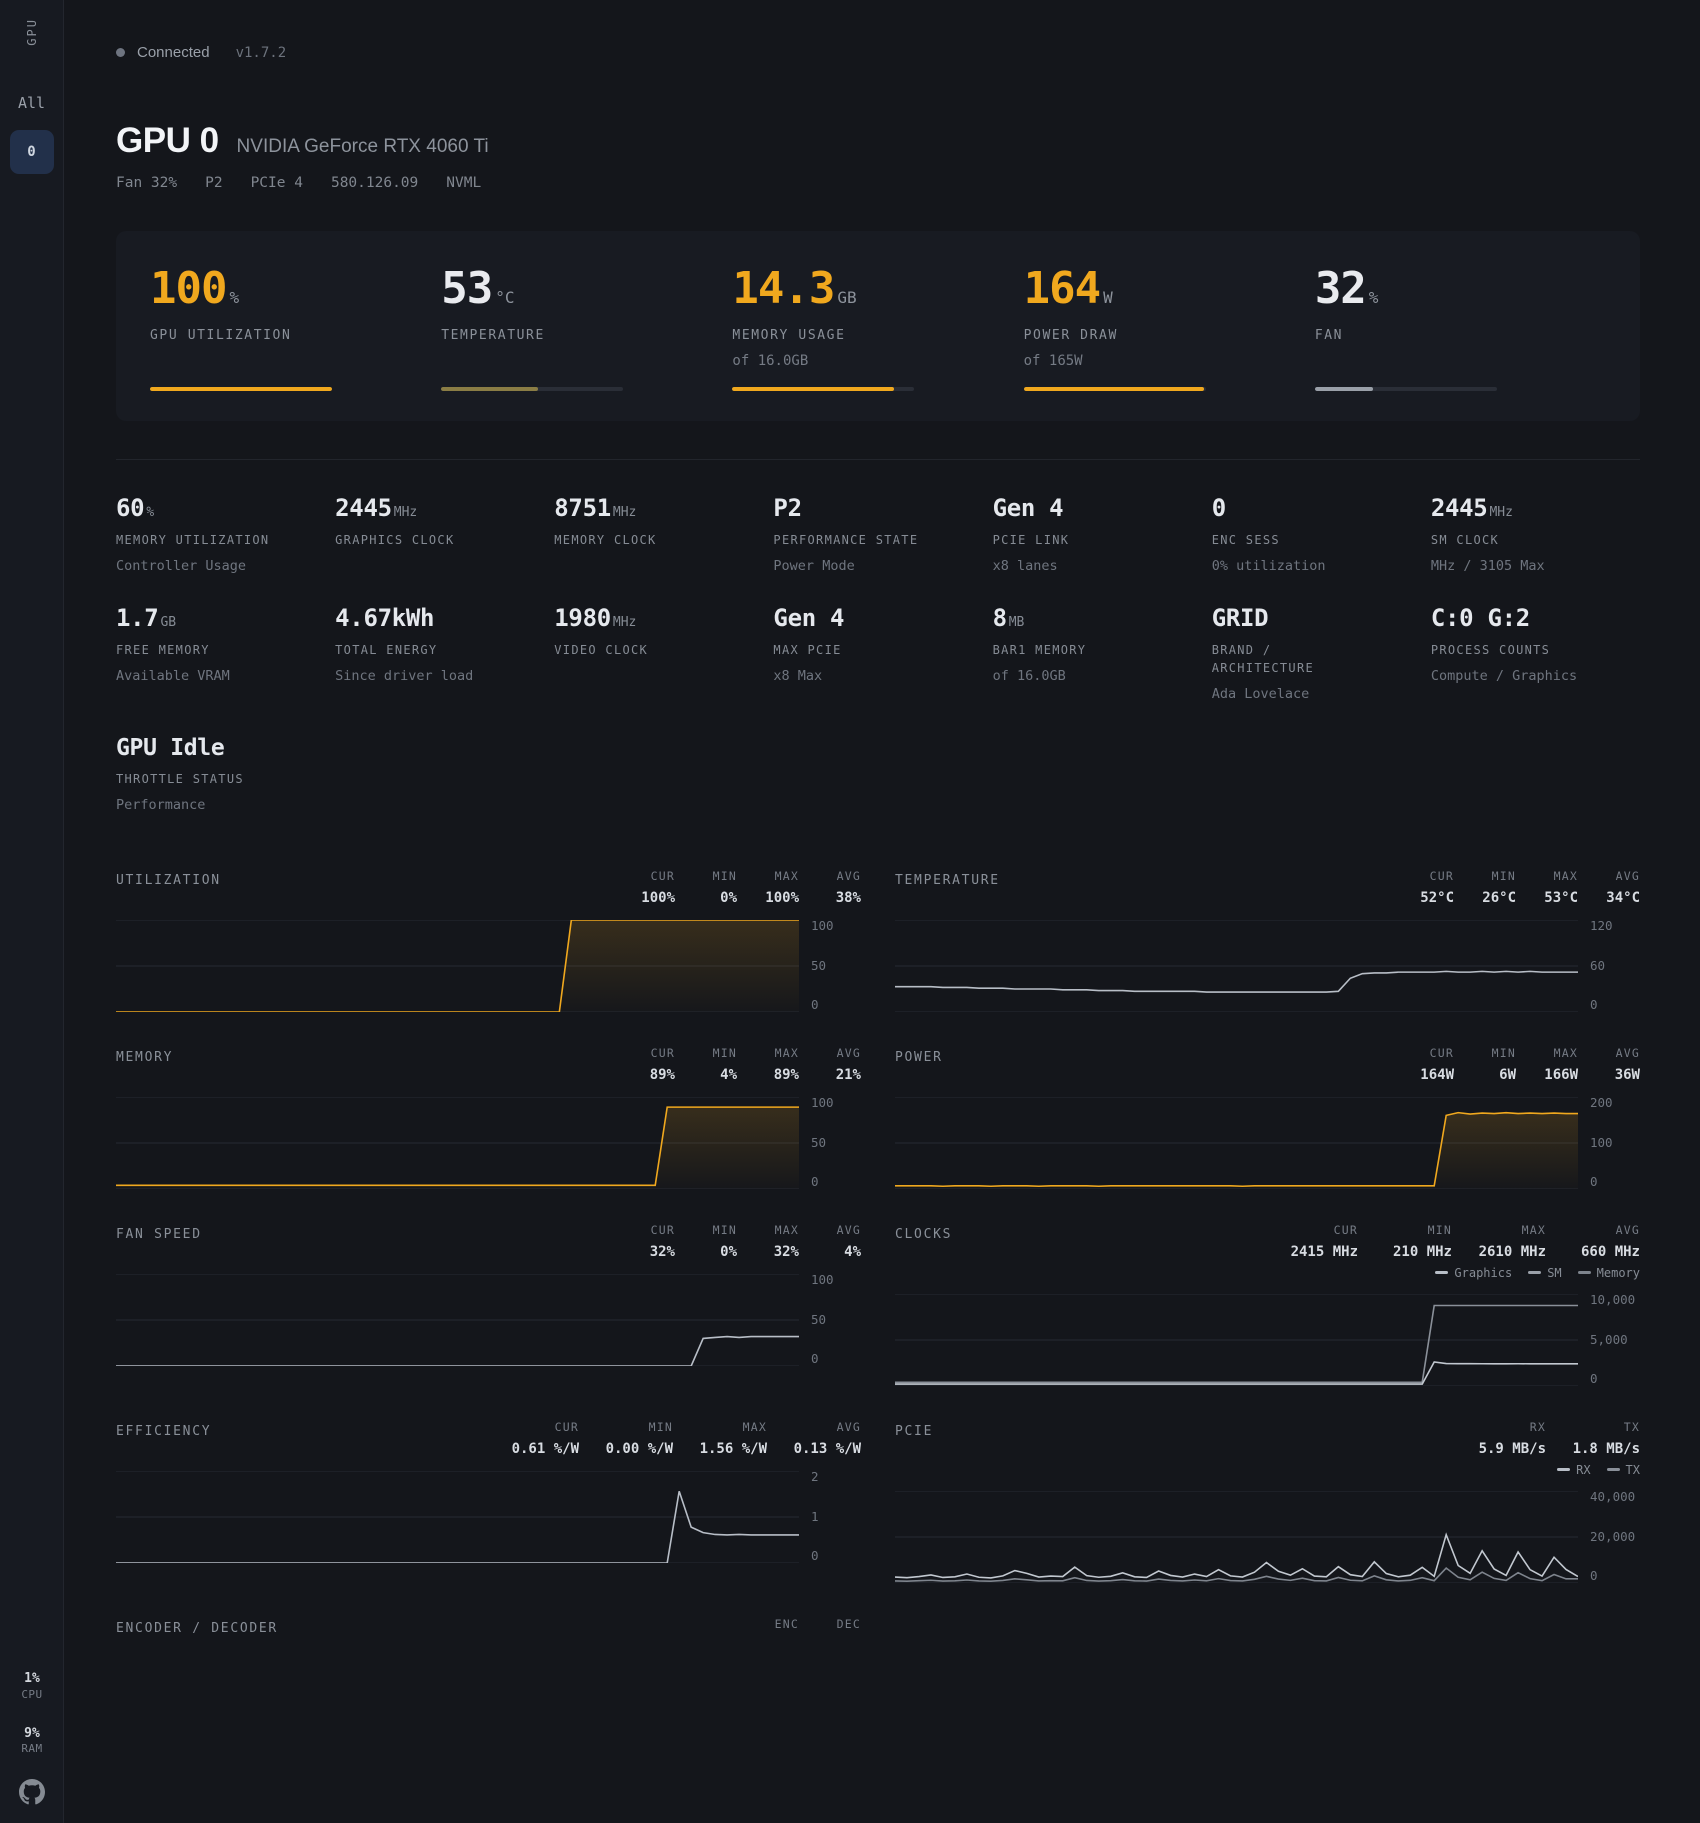  Describe the element at coordinates (1593, 1241) in the screenshot. I see `chart-stat-avg: AVG 660 MHz` at that location.